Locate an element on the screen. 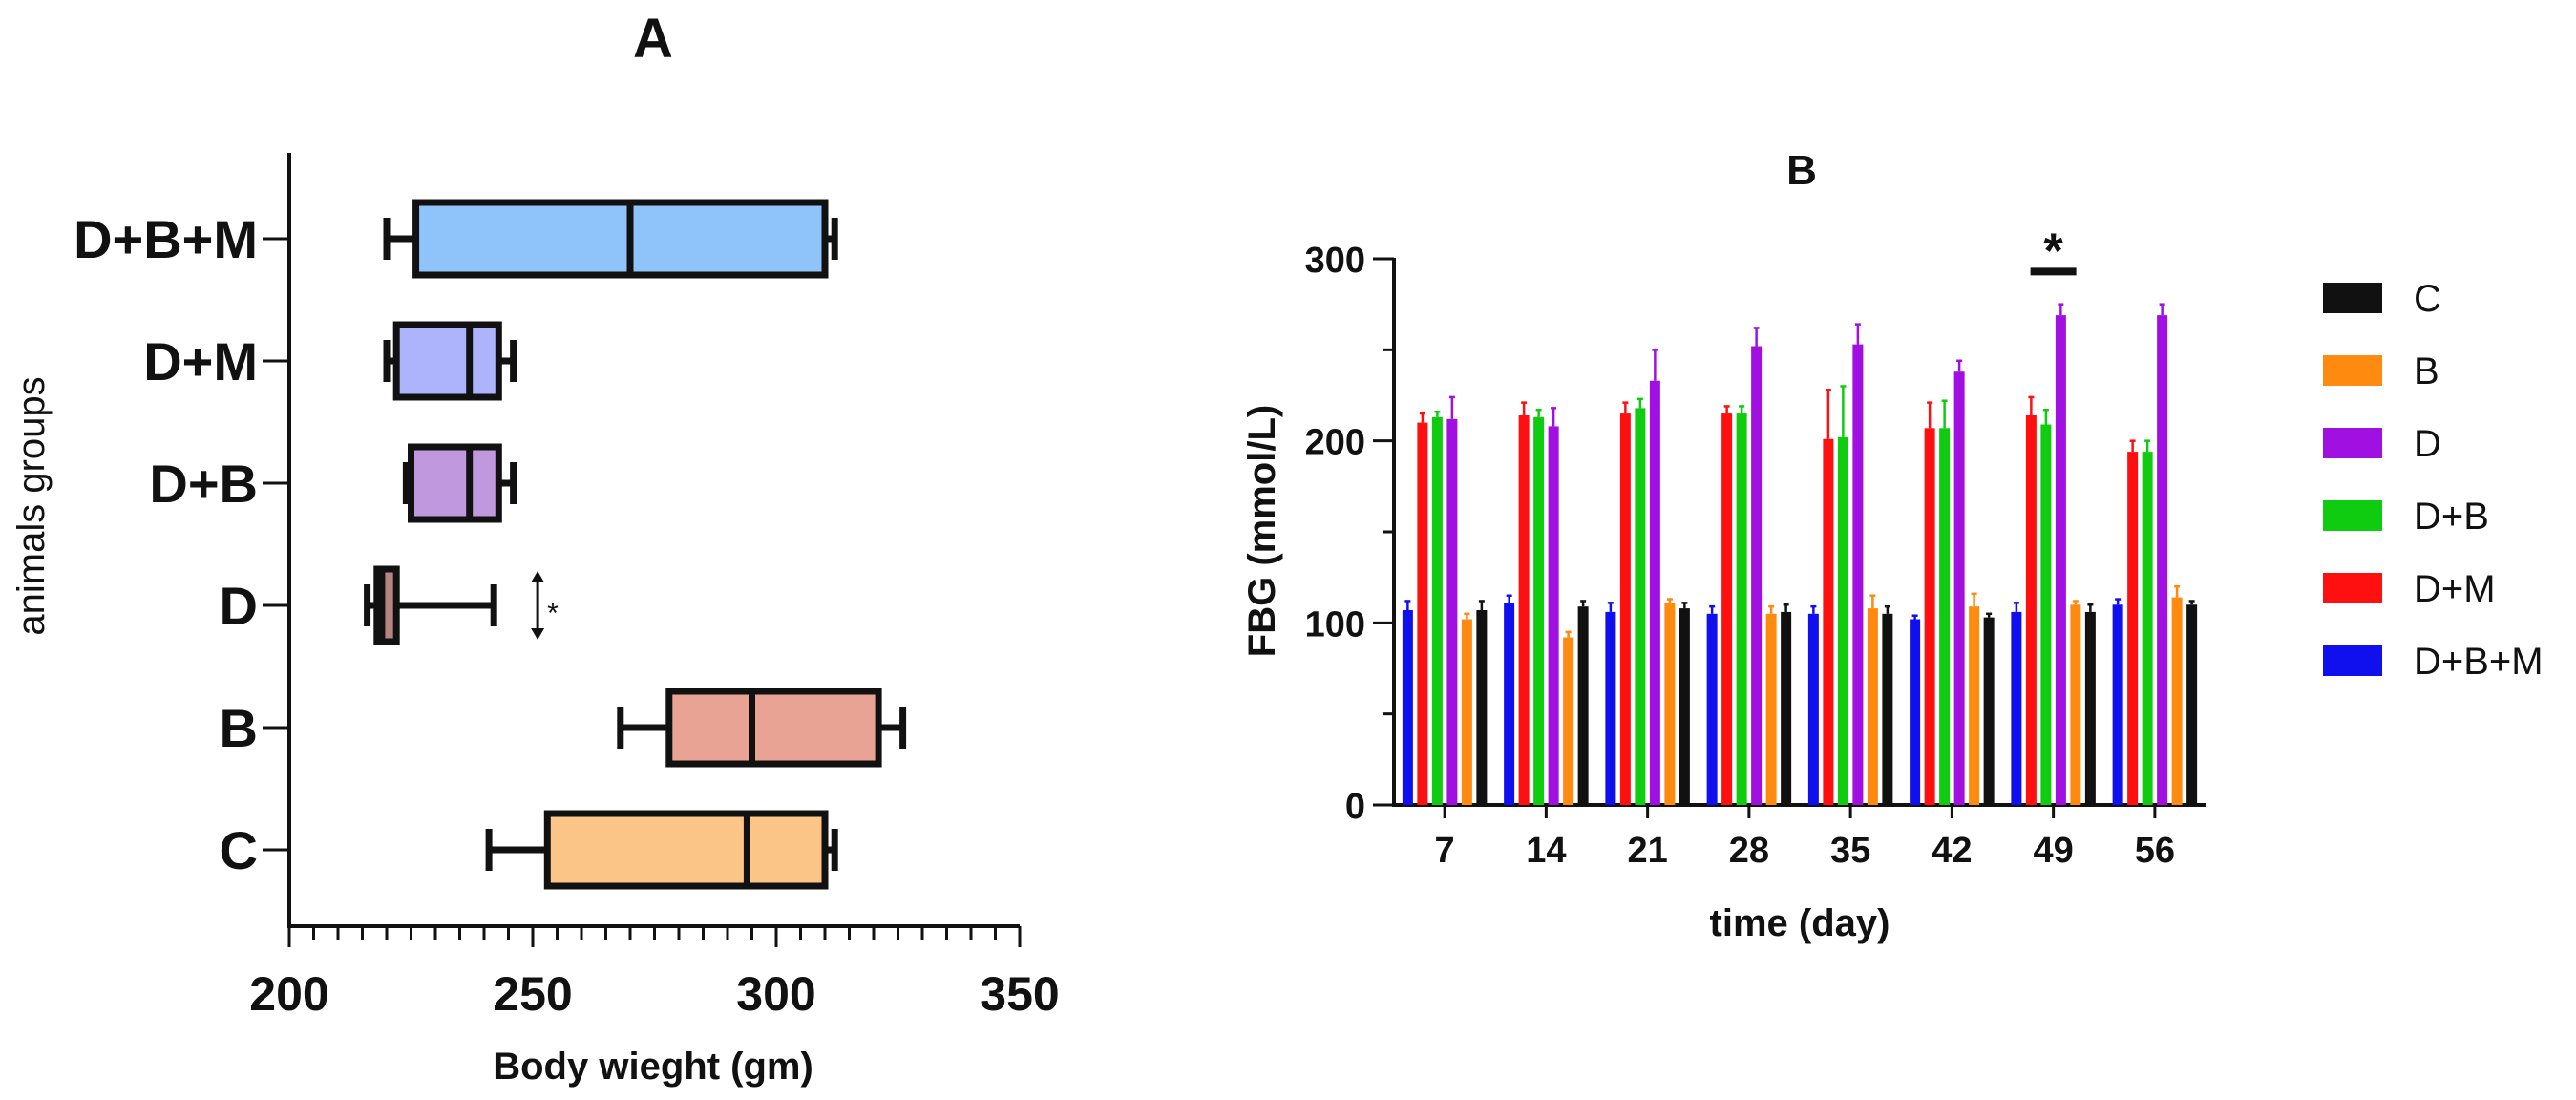 The width and height of the screenshot is (2576, 1100). x-tick-label: 35 is located at coordinates (1850, 851).